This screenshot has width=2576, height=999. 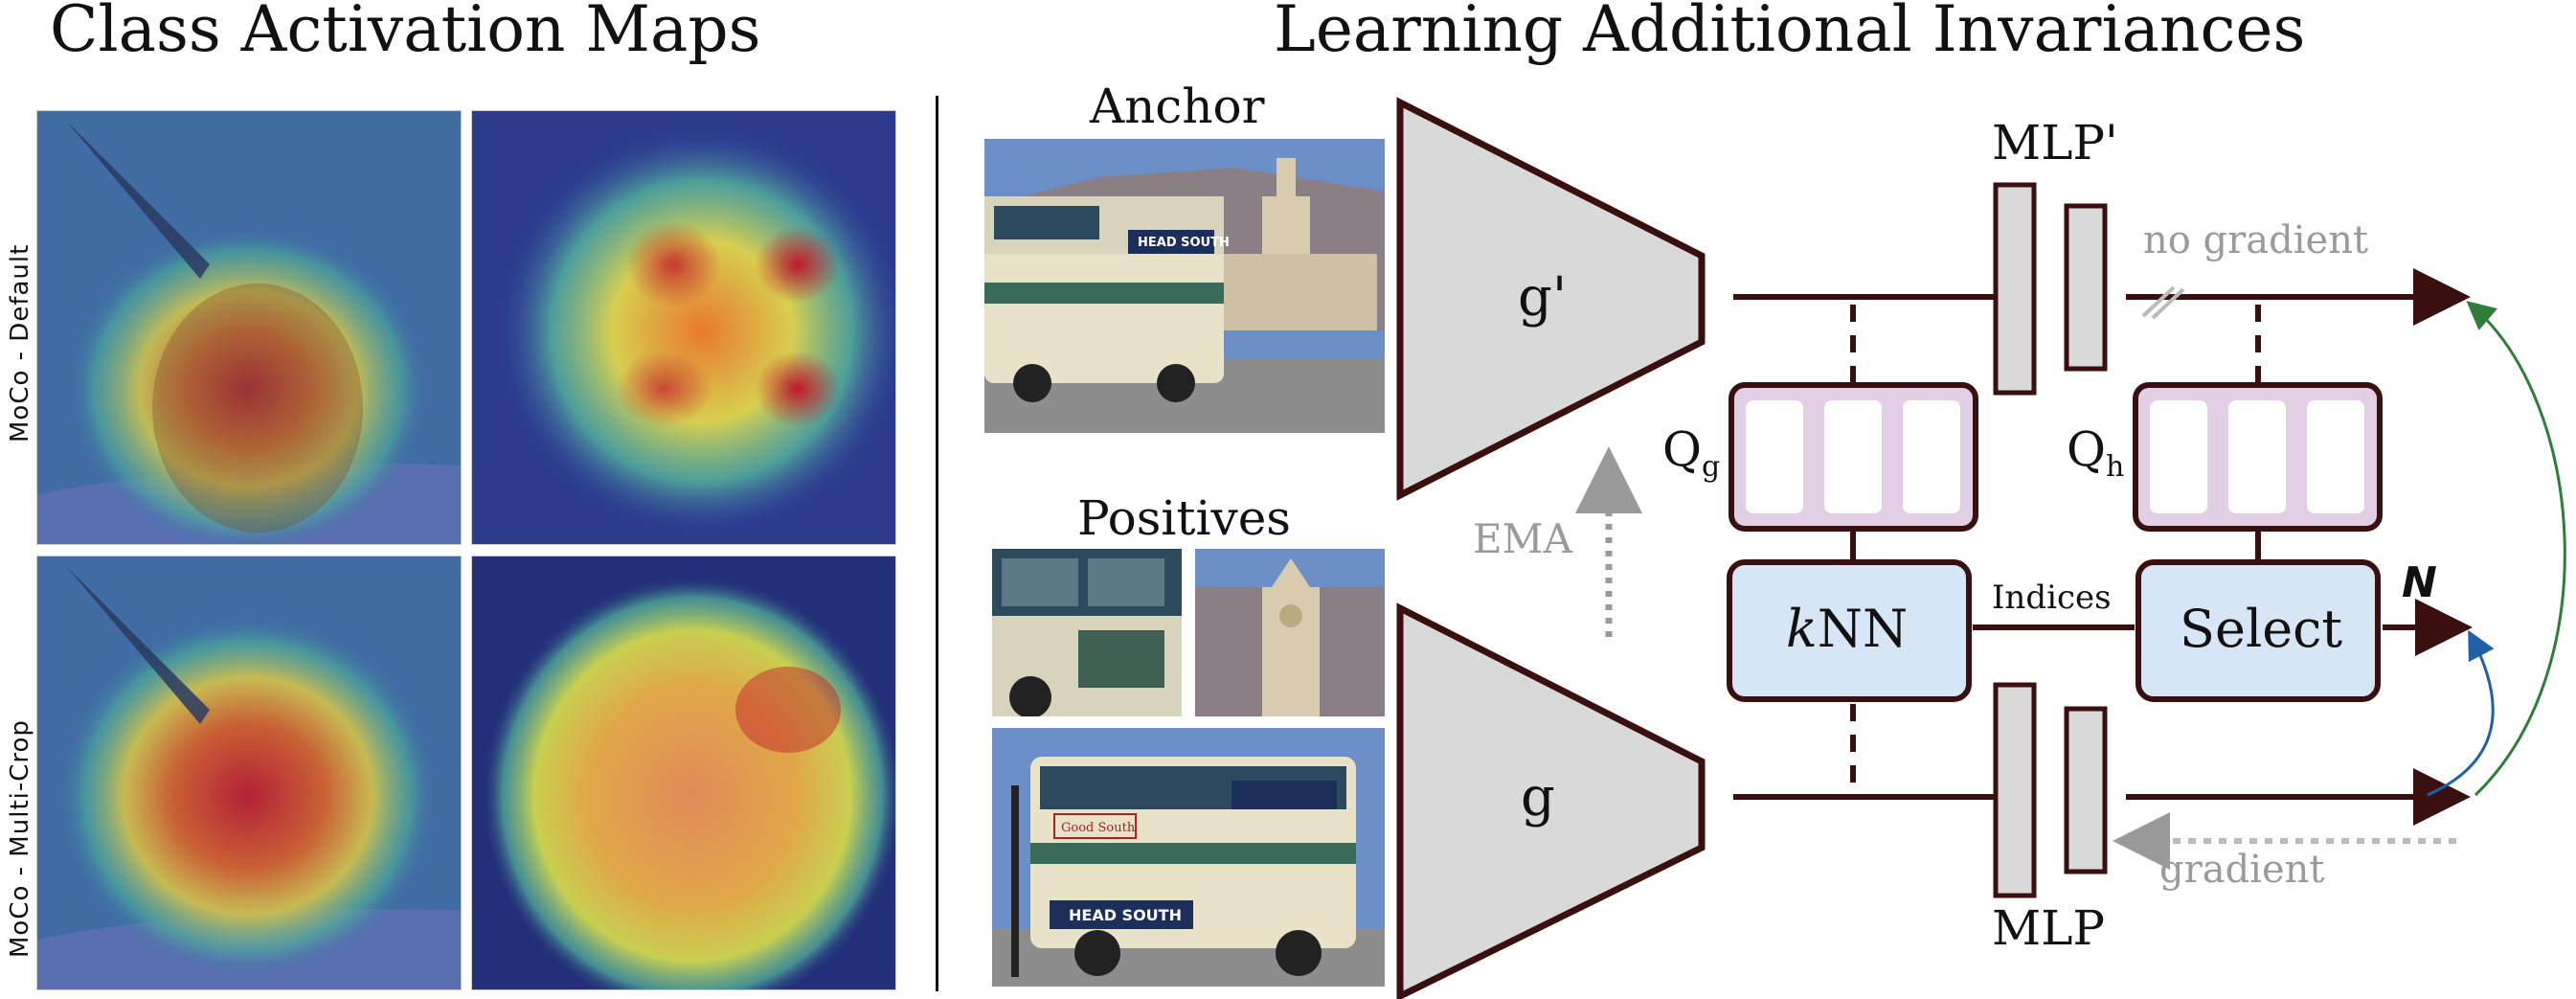 What do you see at coordinates (2461, 713) in the screenshot?
I see `blue-curve-arrow` at bounding box center [2461, 713].